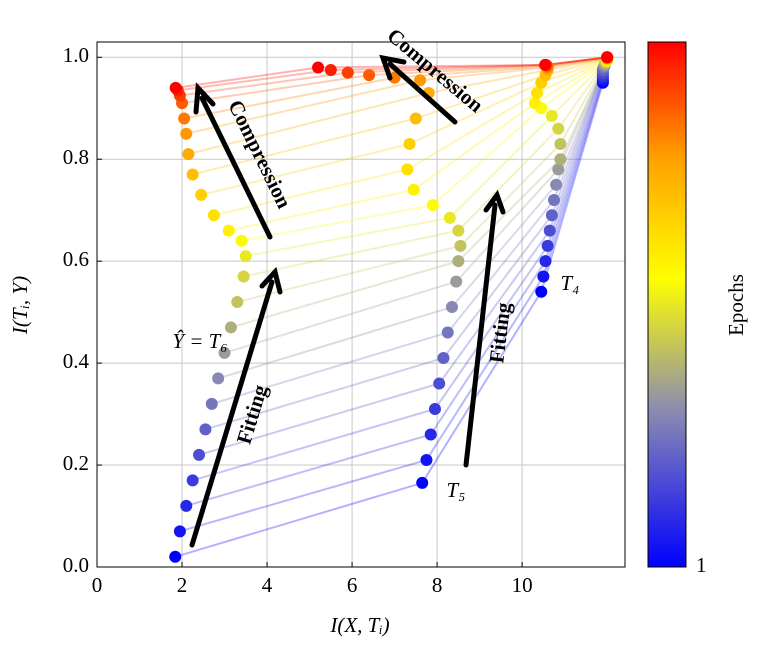 This screenshot has width=760, height=650. I want to click on x-tick-label: 10, so click(522, 585).